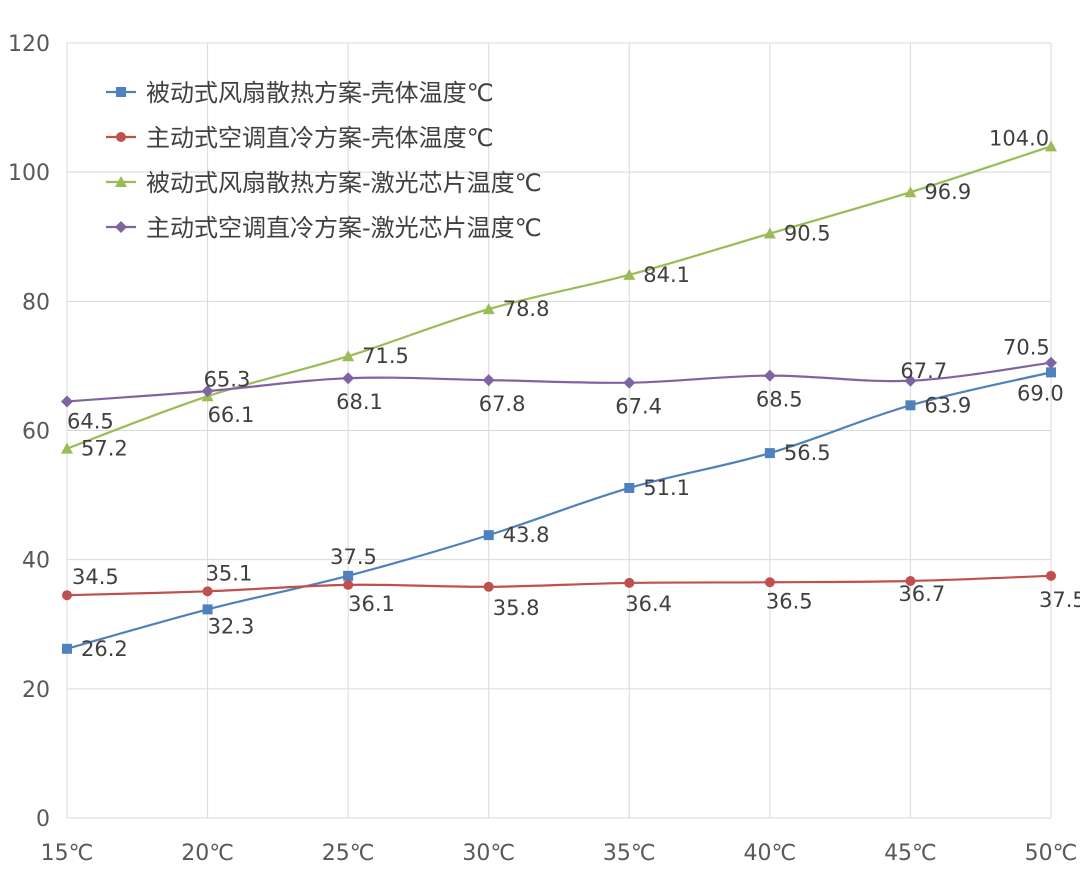 The width and height of the screenshot is (1080, 874). What do you see at coordinates (90, 421) in the screenshot?
I see `data-label-active-laser: 64.5` at bounding box center [90, 421].